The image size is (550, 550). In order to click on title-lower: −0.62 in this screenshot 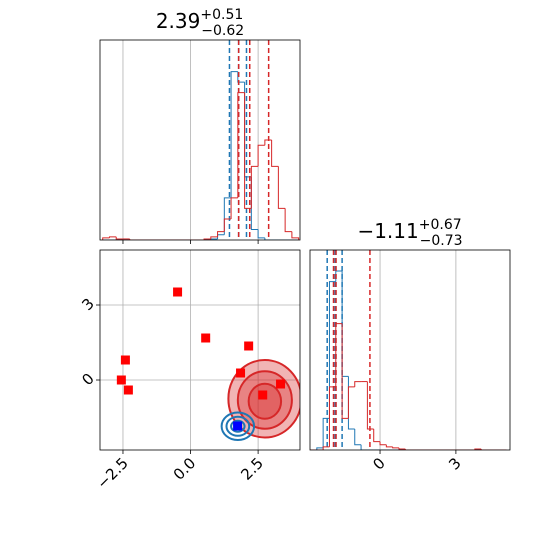, I will do `click(222, 31)`.